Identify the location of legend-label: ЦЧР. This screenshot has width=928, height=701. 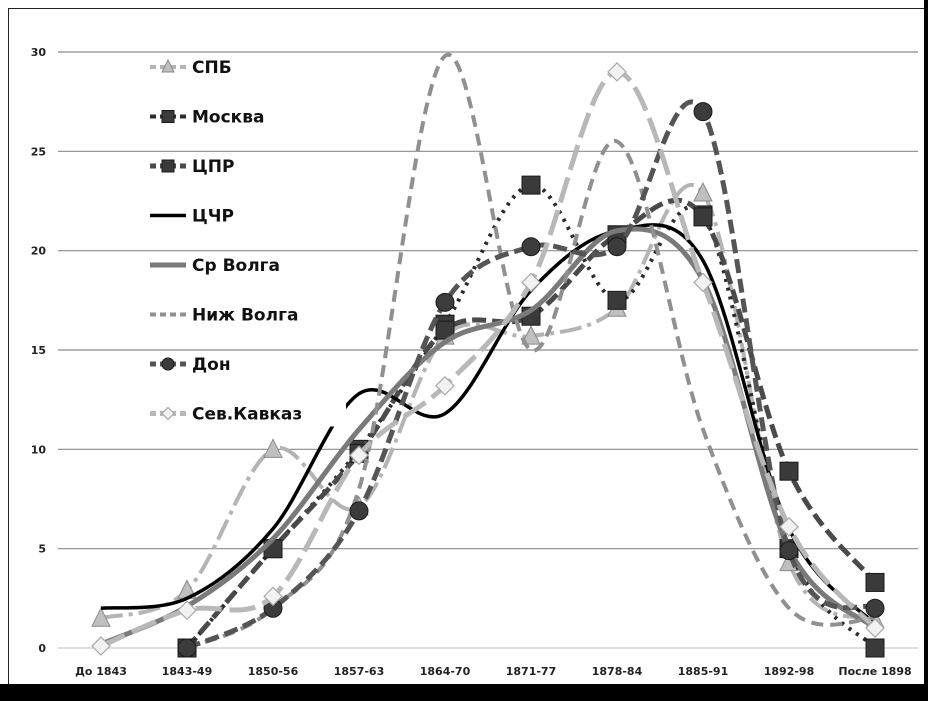
(213, 217).